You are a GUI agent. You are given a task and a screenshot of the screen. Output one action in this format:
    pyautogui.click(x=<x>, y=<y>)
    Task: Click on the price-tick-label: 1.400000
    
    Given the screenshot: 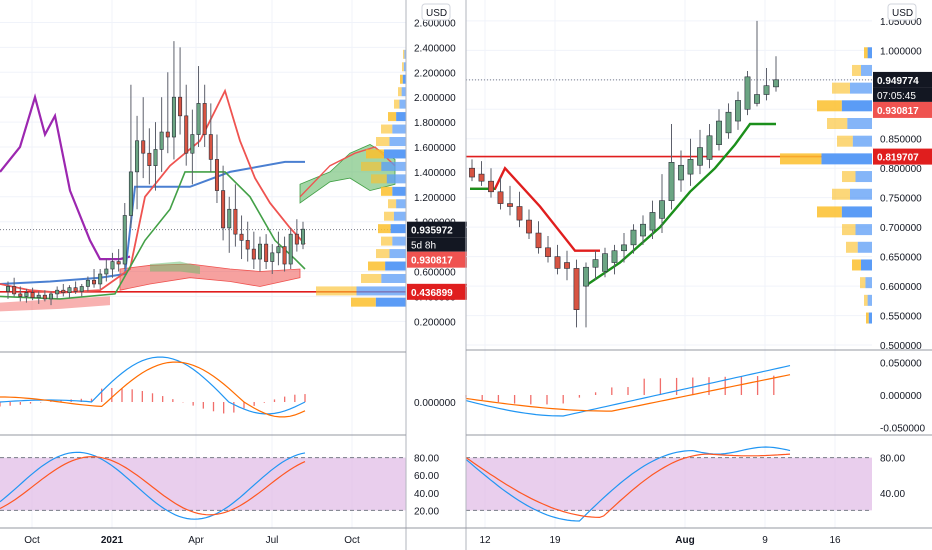 What is the action you would take?
    pyautogui.click(x=435, y=173)
    